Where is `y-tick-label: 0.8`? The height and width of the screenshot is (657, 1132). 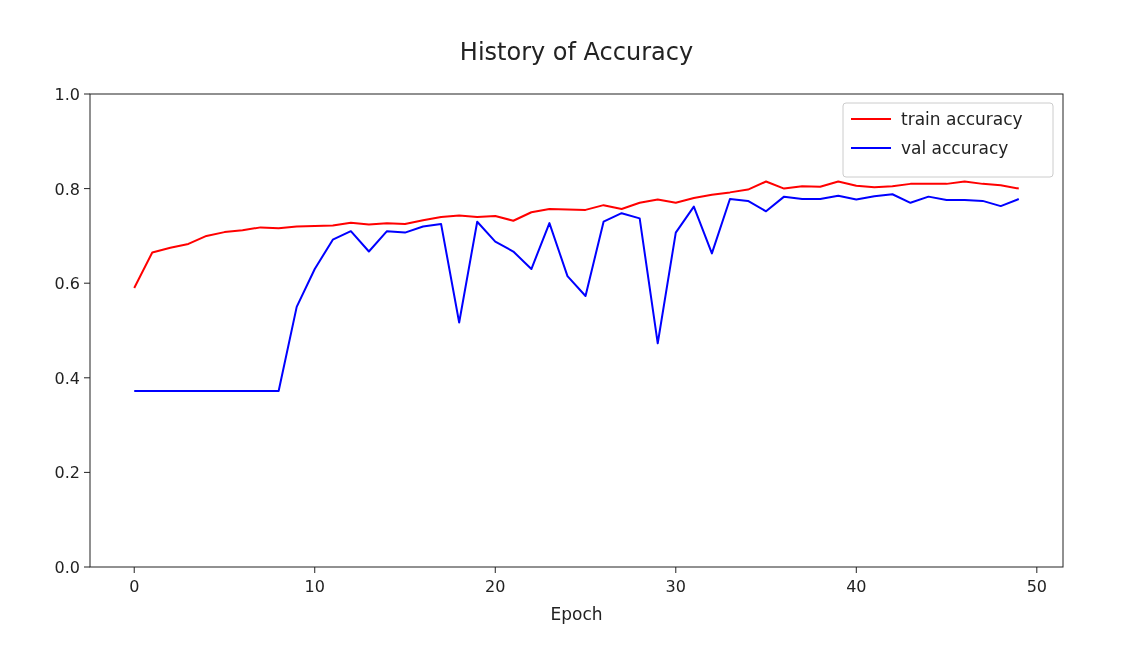
y-tick-label: 0.8 is located at coordinates (67, 189).